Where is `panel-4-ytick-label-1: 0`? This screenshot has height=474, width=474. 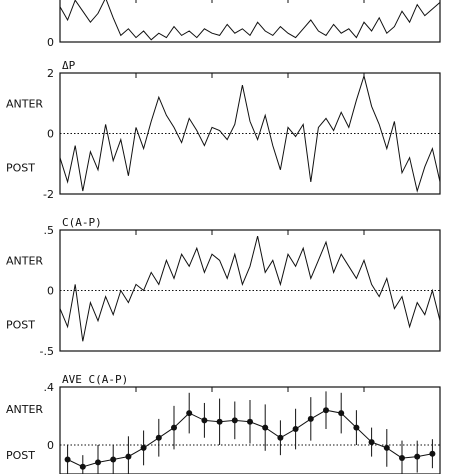
panel-4-ytick-label-1: 0 is located at coordinates (50, 445).